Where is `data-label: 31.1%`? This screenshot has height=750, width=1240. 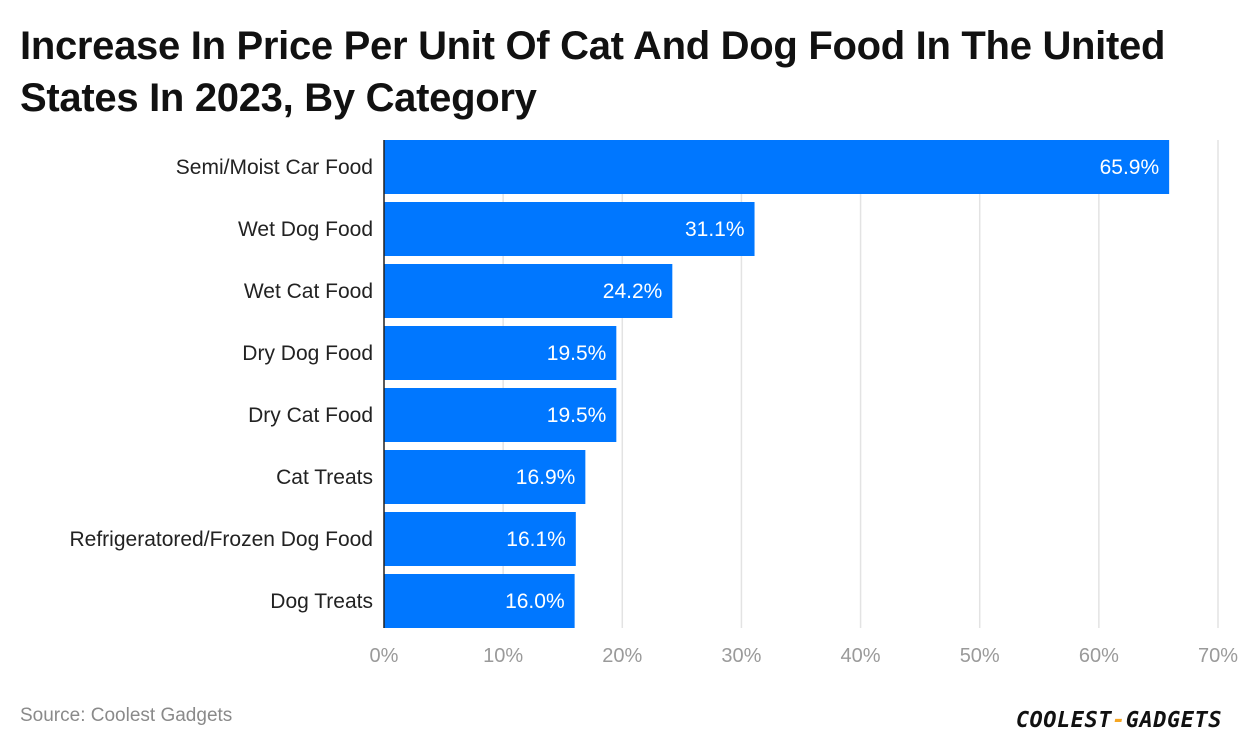 data-label: 31.1% is located at coordinates (715, 229).